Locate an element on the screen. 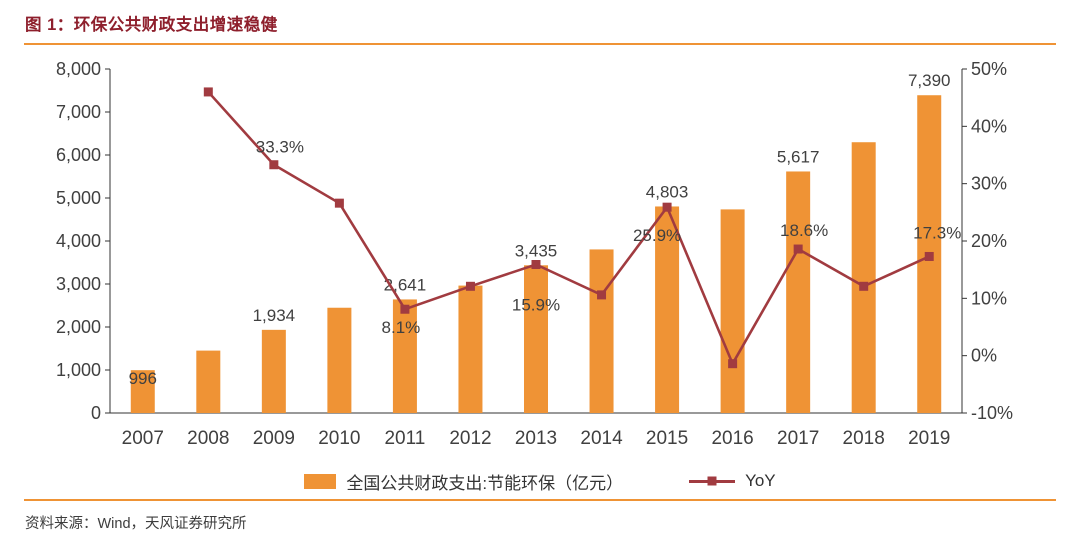 This screenshot has width=1080, height=559. svg-text: 7,390 is located at coordinates (929, 80).